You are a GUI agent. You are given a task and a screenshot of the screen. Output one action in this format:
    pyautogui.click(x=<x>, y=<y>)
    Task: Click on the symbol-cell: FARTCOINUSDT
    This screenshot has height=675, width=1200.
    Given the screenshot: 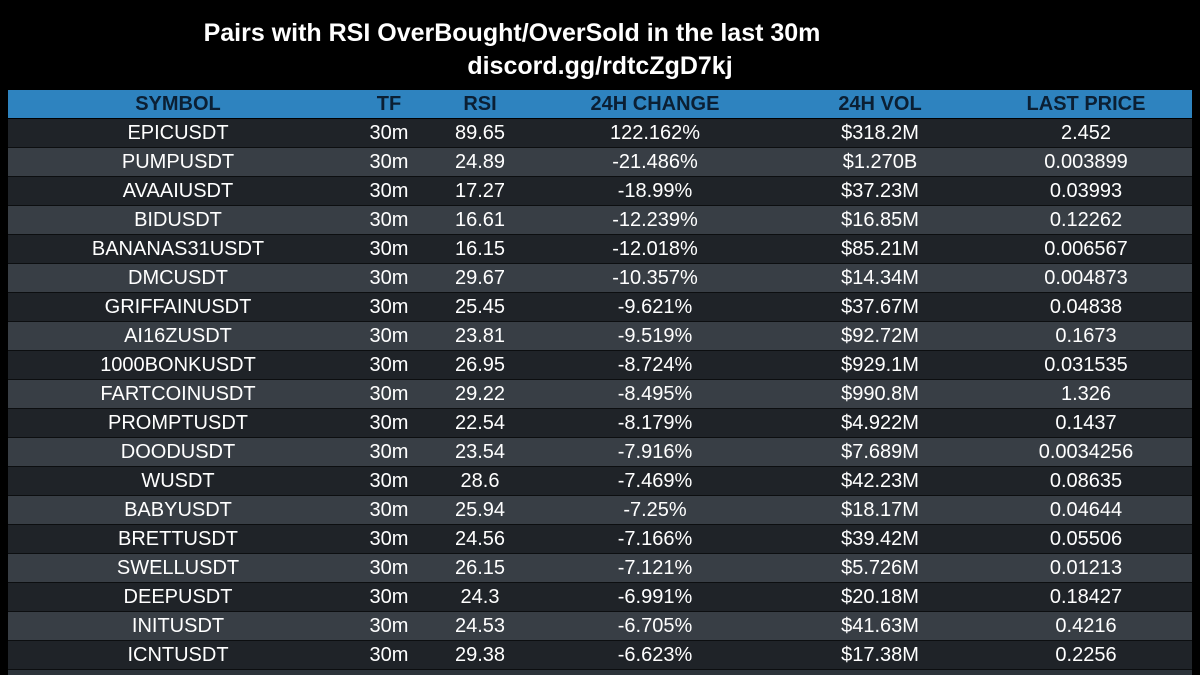 What is the action you would take?
    pyautogui.click(x=178, y=394)
    